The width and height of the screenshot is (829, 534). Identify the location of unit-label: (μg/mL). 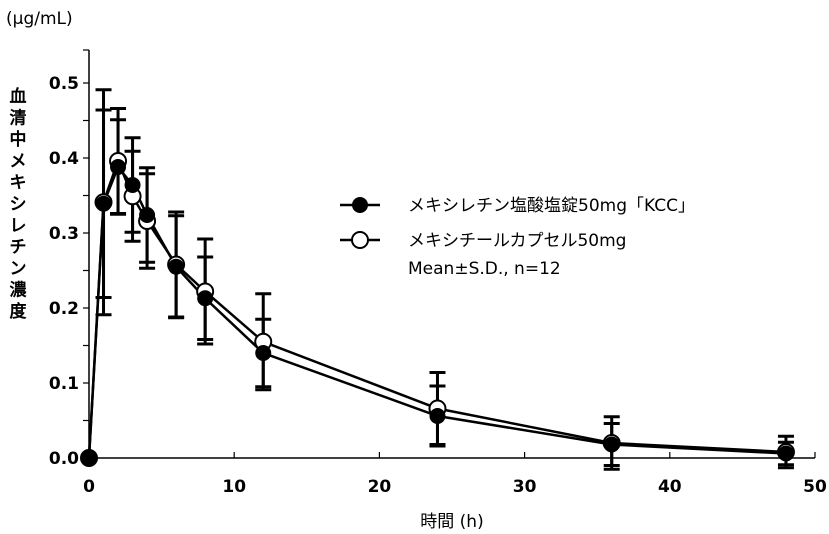
(39, 19).